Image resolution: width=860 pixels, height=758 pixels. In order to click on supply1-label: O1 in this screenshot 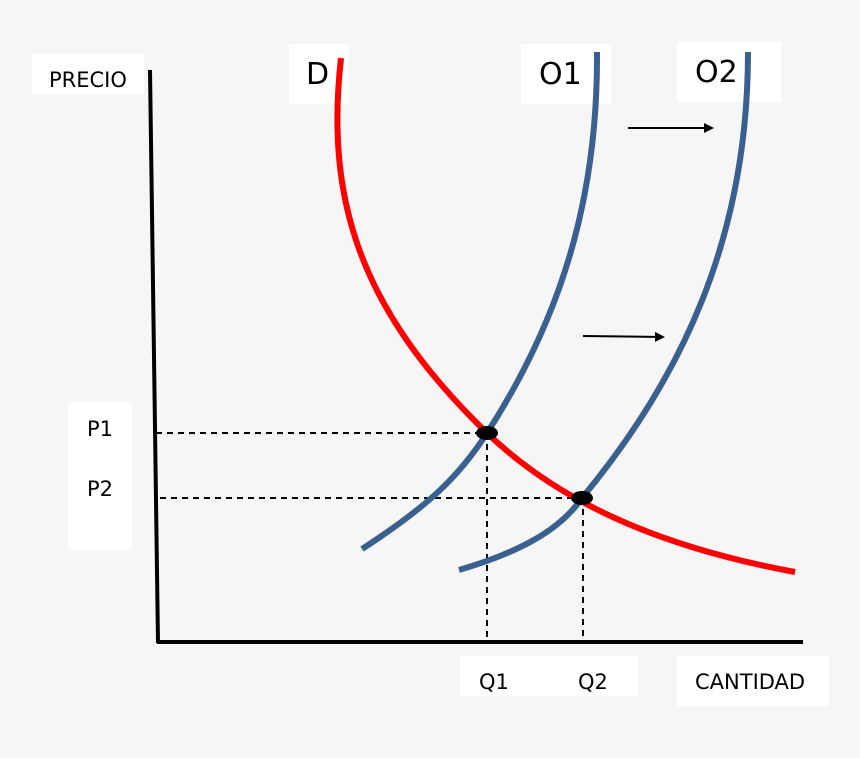, I will do `click(560, 74)`.